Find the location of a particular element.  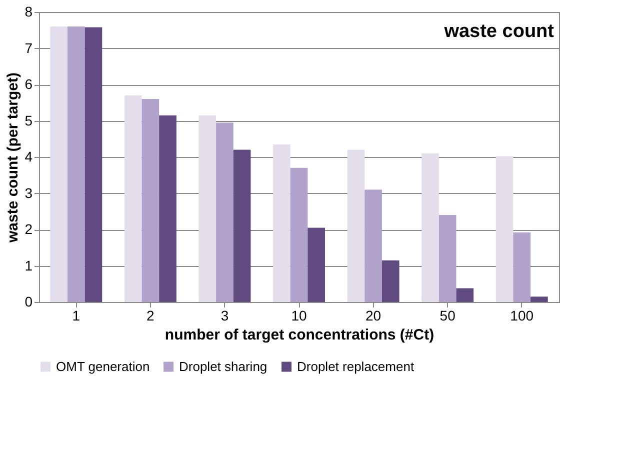

y-tick-label: 6 is located at coordinates (28, 84).